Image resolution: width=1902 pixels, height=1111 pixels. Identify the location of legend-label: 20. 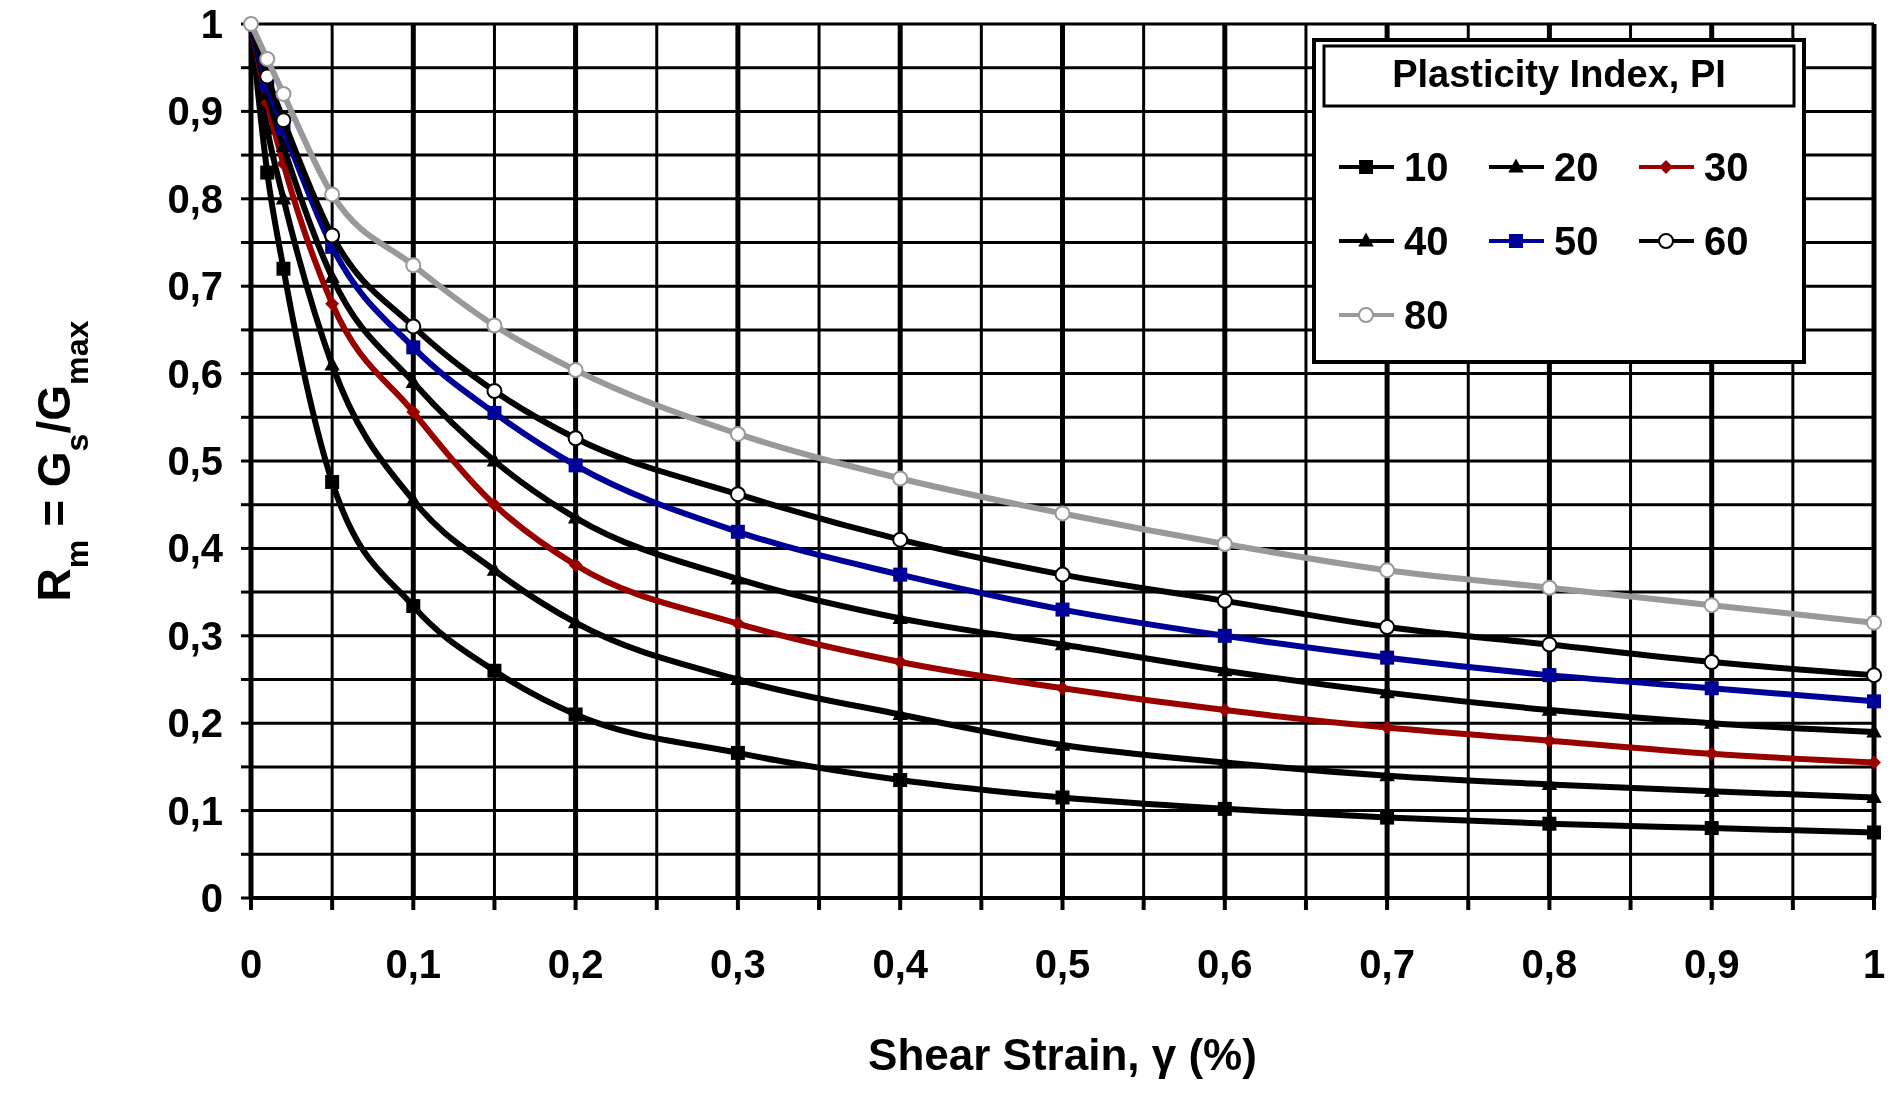
(1576, 167).